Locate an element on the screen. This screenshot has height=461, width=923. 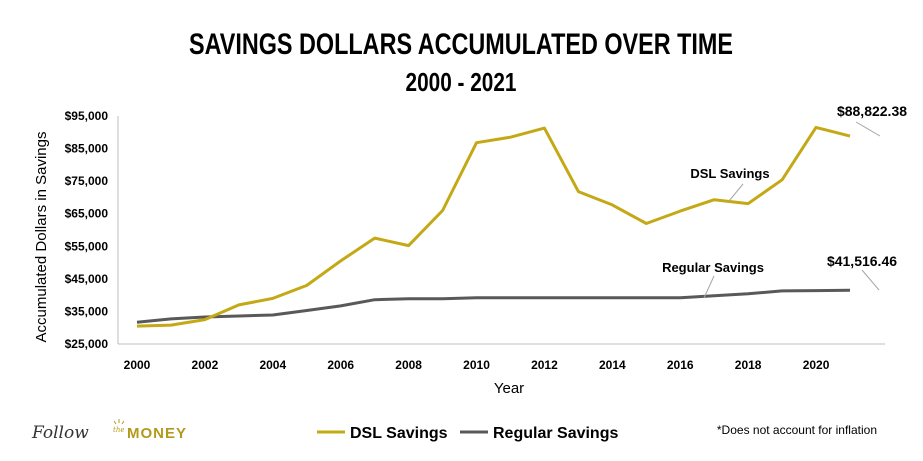
y-tick-label: $55,000 is located at coordinates (87, 246).